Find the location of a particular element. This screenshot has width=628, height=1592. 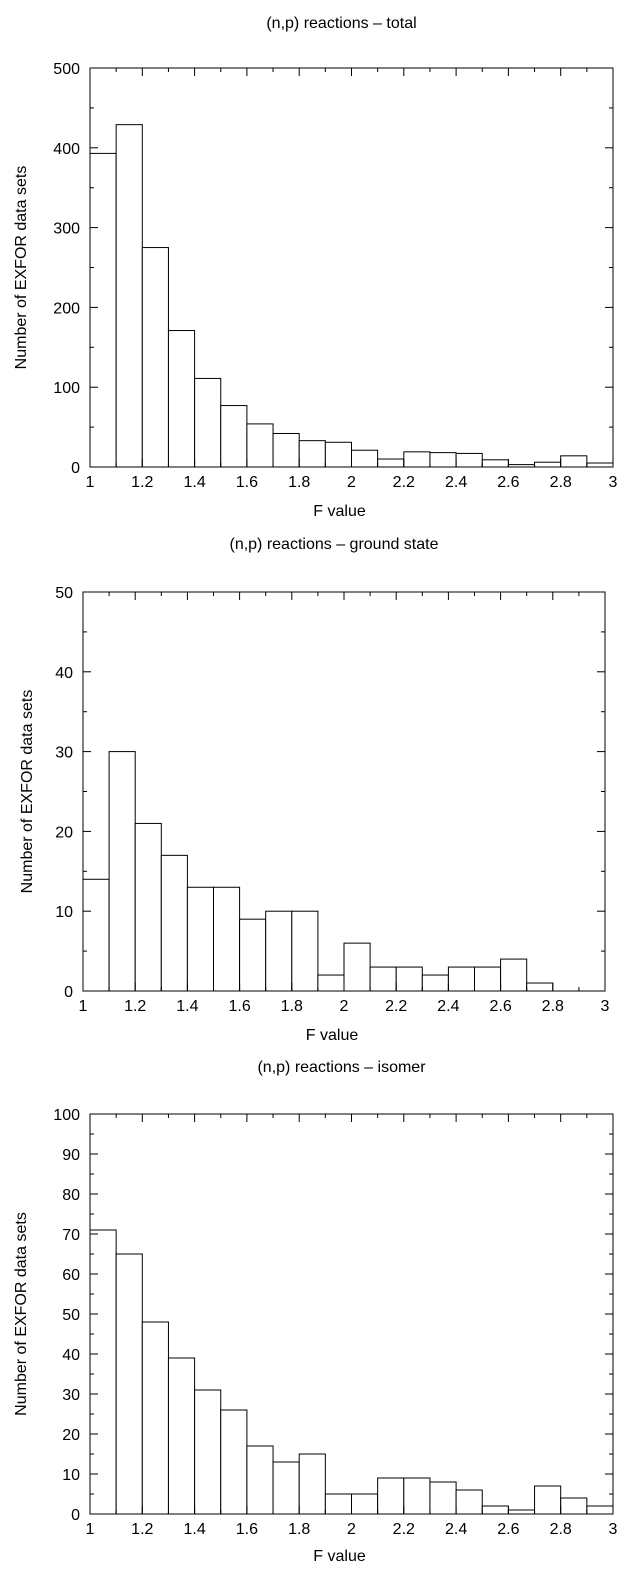

y-tick-label: 60 is located at coordinates (71, 1275).